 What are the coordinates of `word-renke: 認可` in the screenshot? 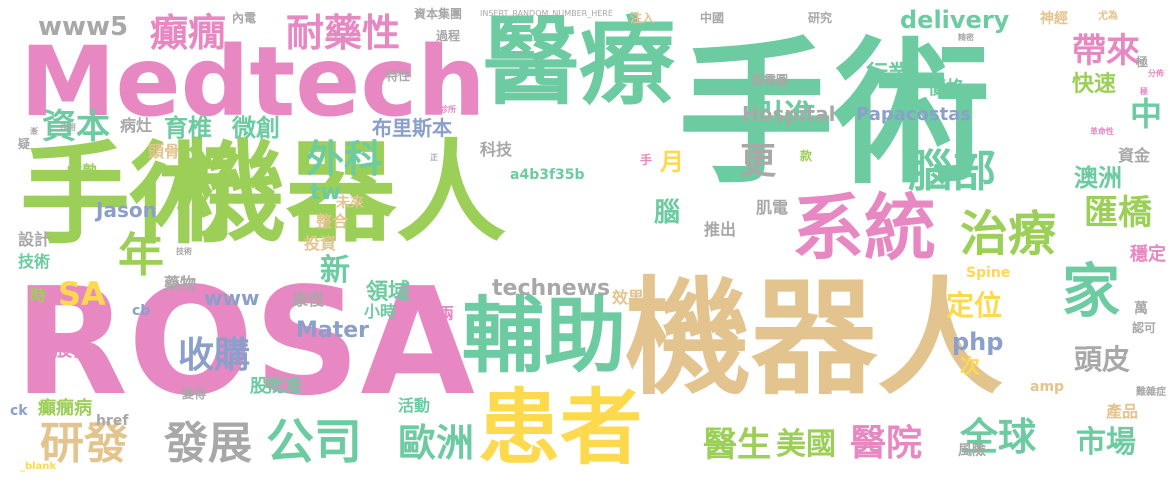 It's located at (1144, 328).